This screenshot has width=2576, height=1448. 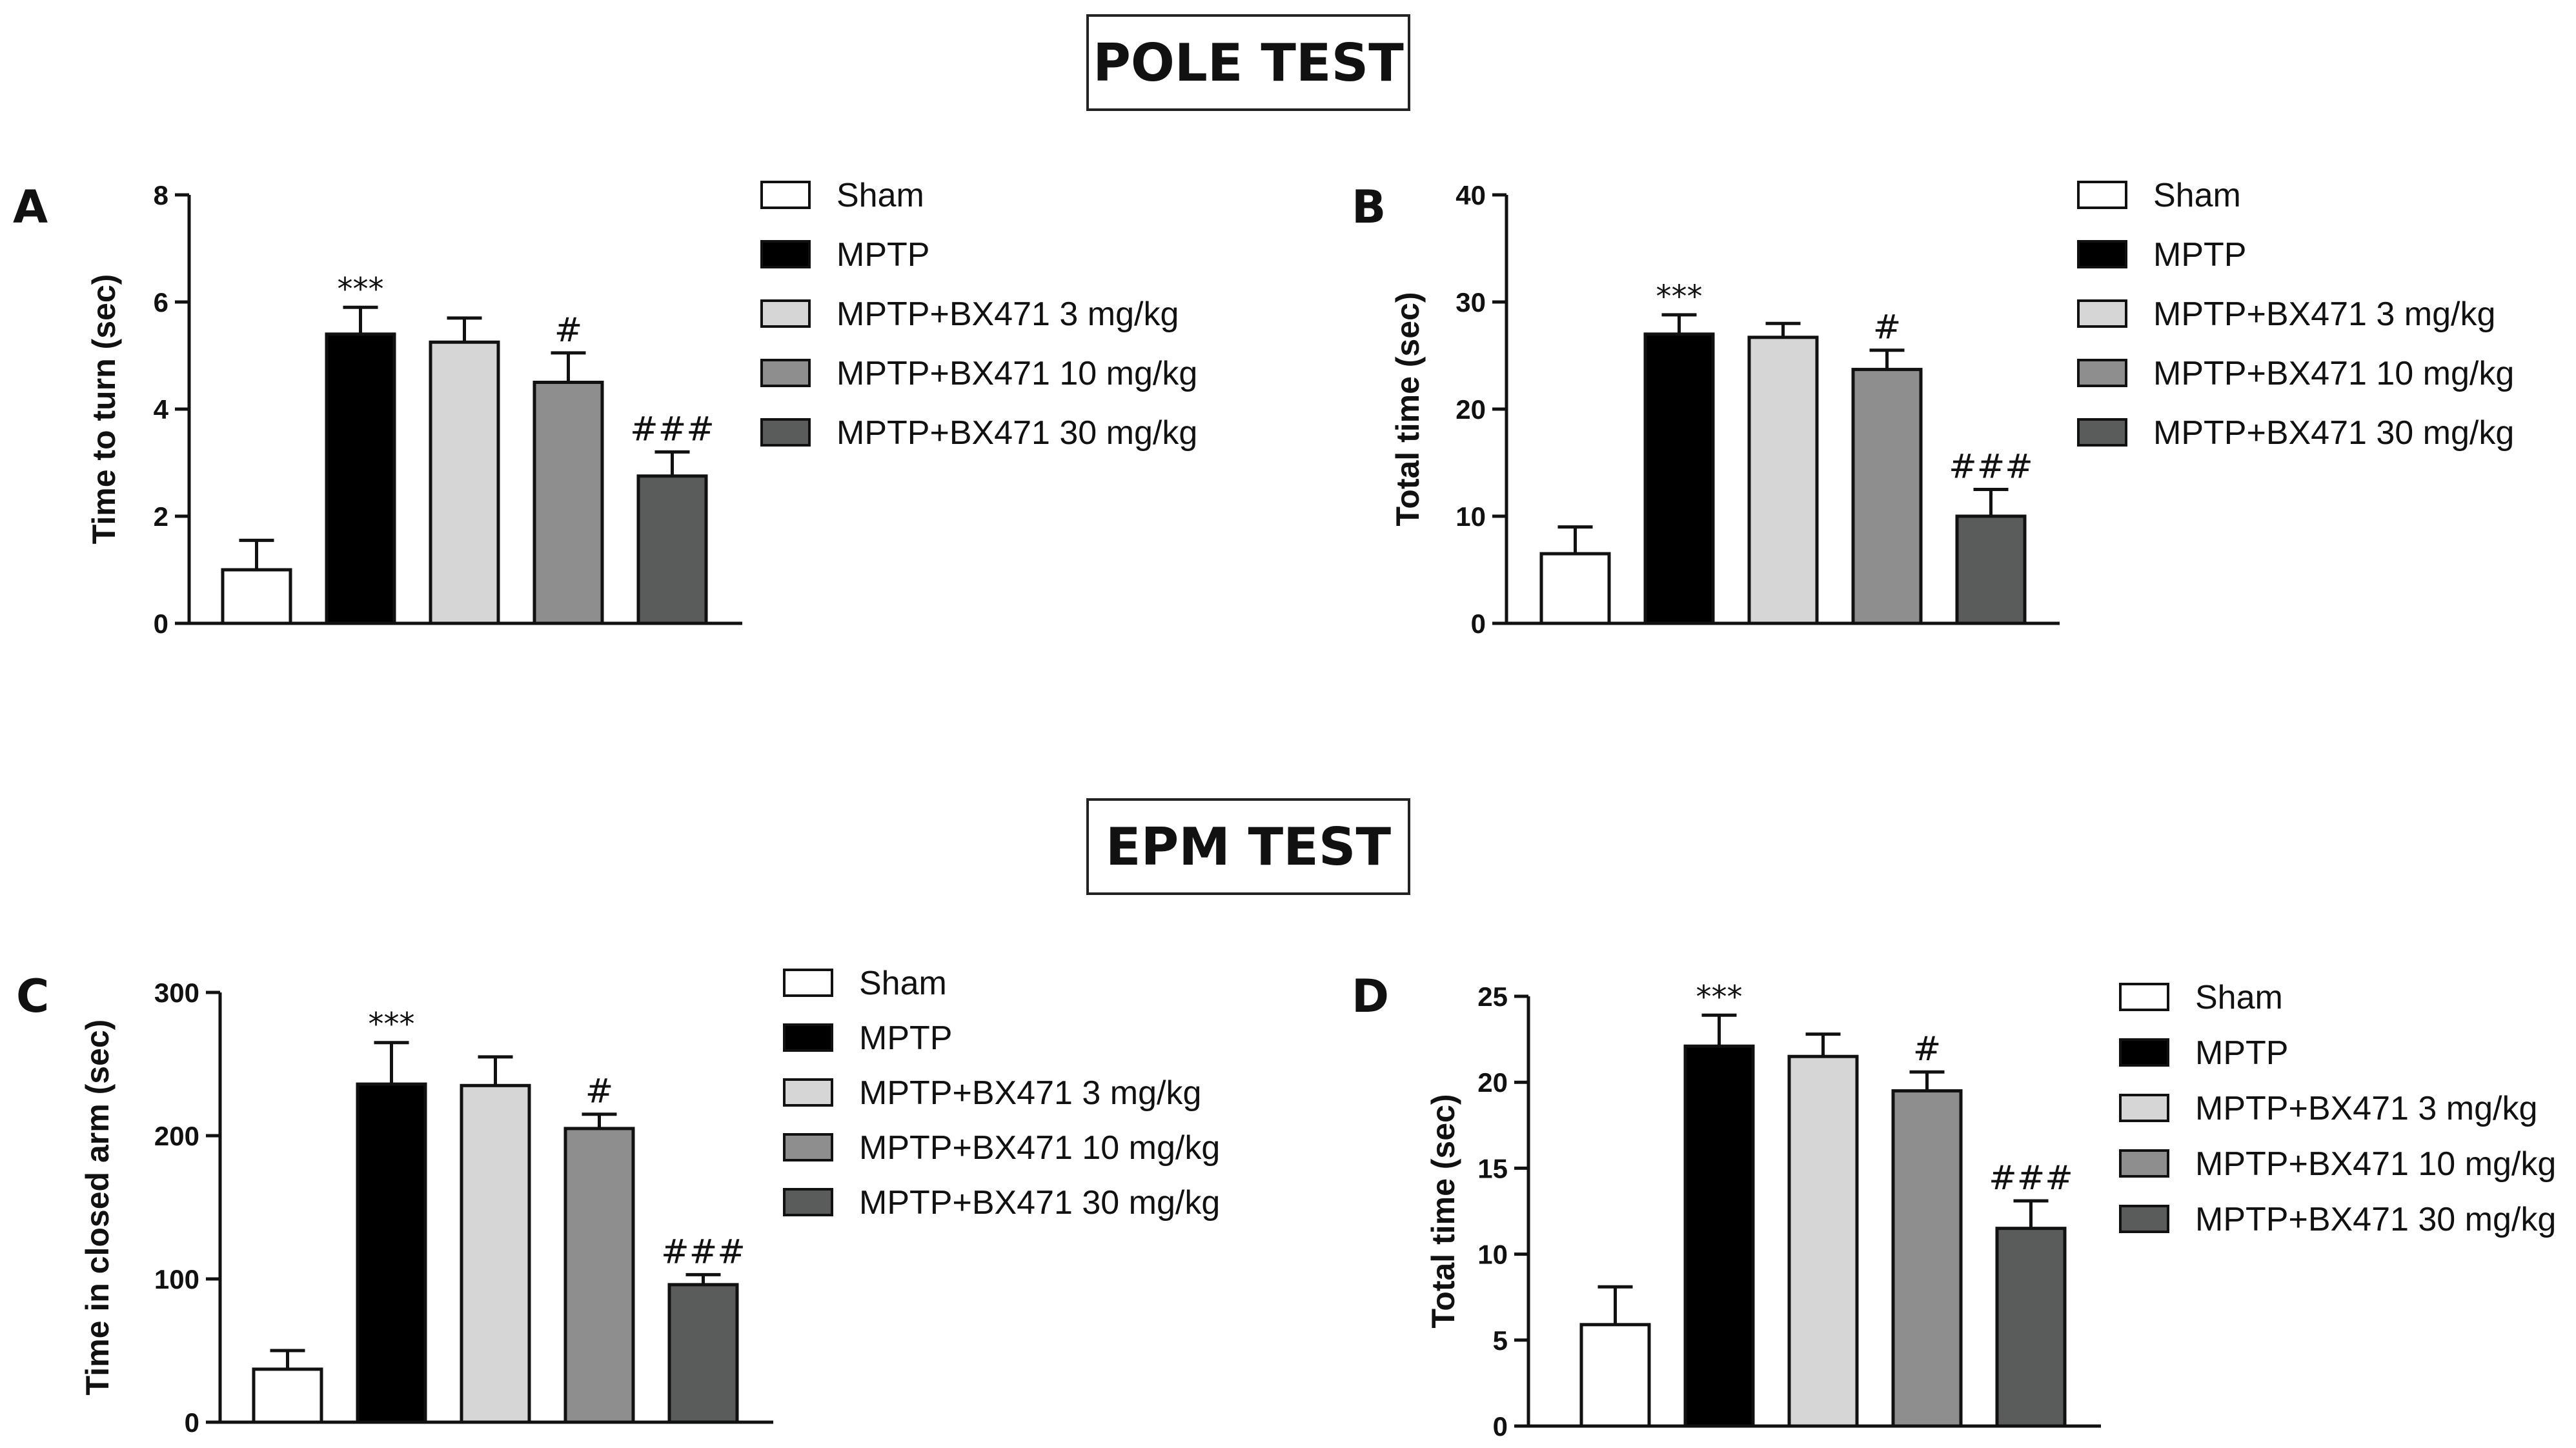 I want to click on panel-letter: B, so click(x=1369, y=207).